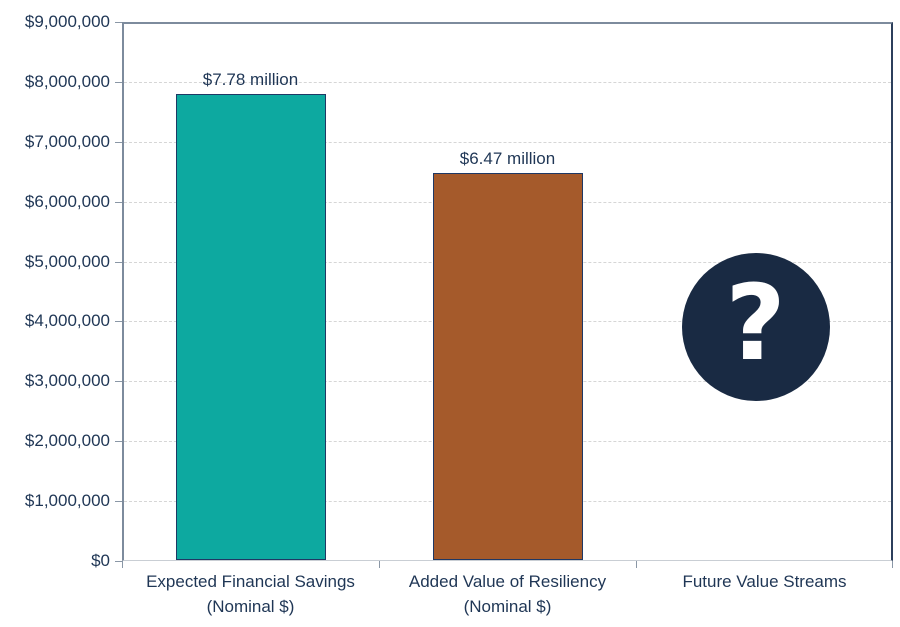 The width and height of the screenshot is (900, 627). Describe the element at coordinates (250, 80) in the screenshot. I see `bar-data-label: $7.78 million` at that location.